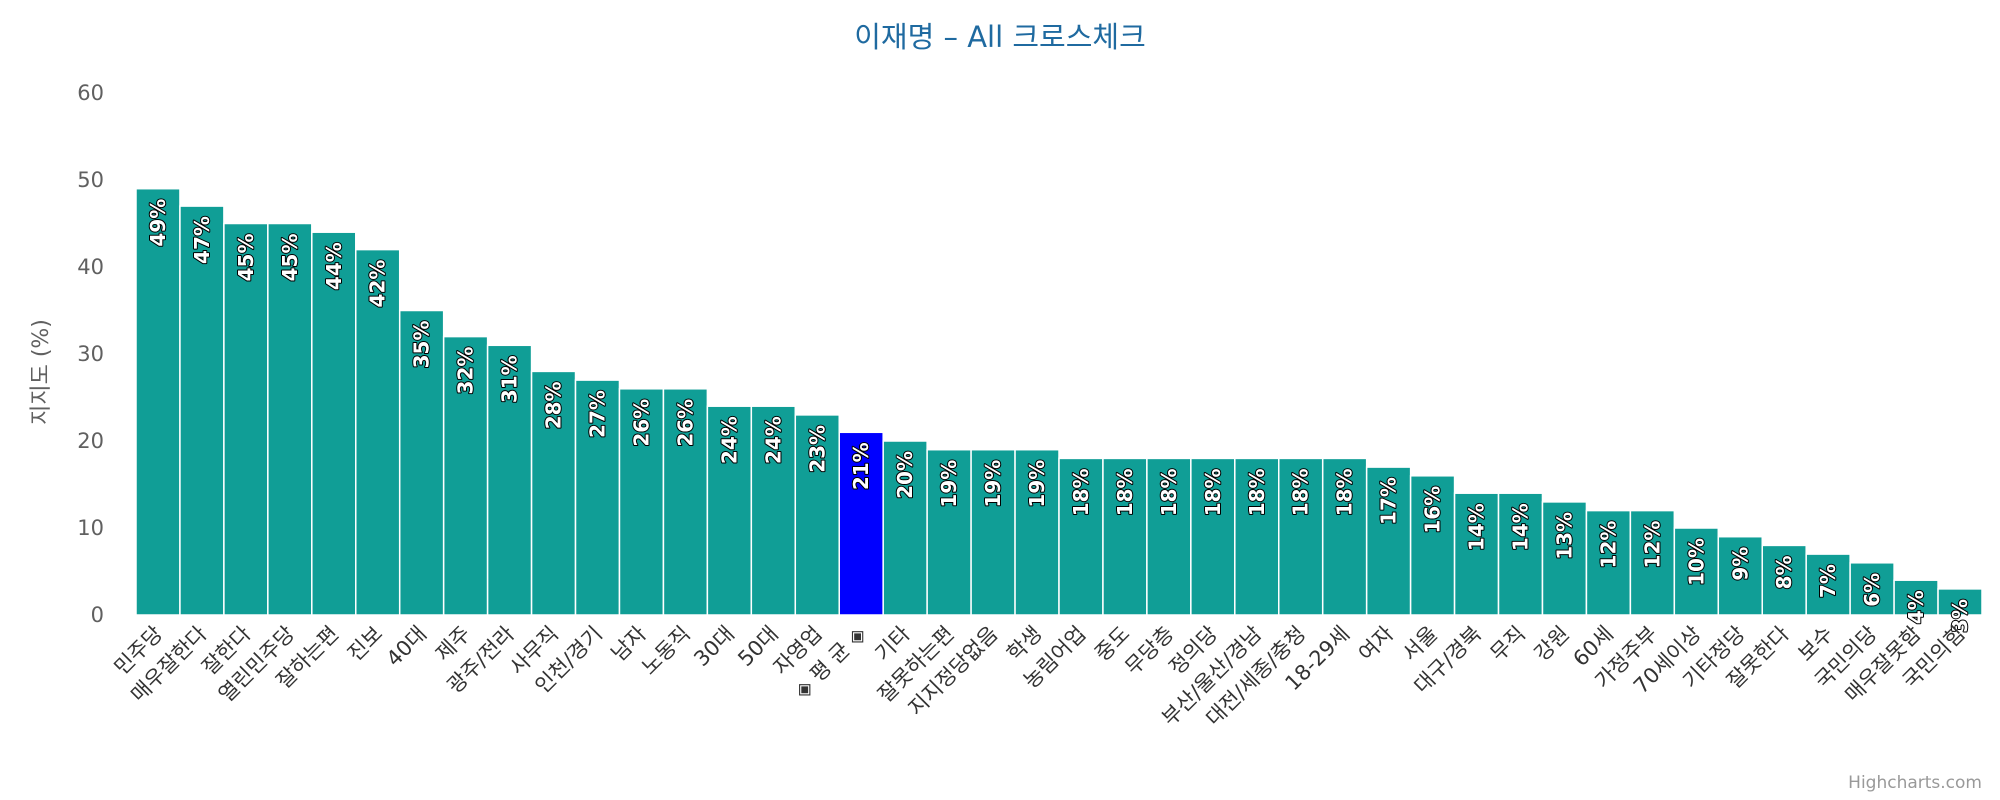  I want to click on x-tick-label: 강원, so click(1552, 644).